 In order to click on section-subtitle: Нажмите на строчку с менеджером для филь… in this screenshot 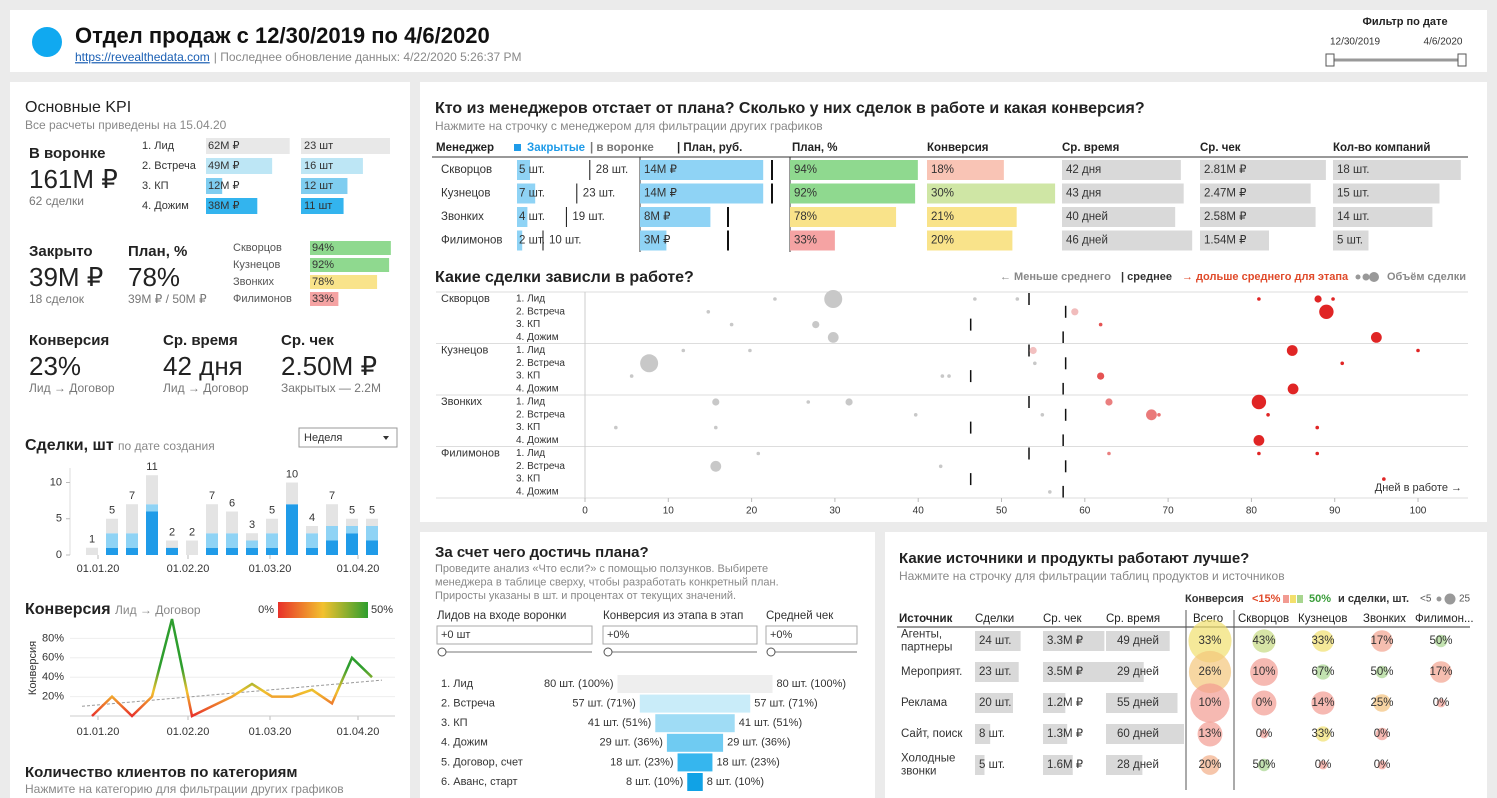, I will do `click(629, 126)`.